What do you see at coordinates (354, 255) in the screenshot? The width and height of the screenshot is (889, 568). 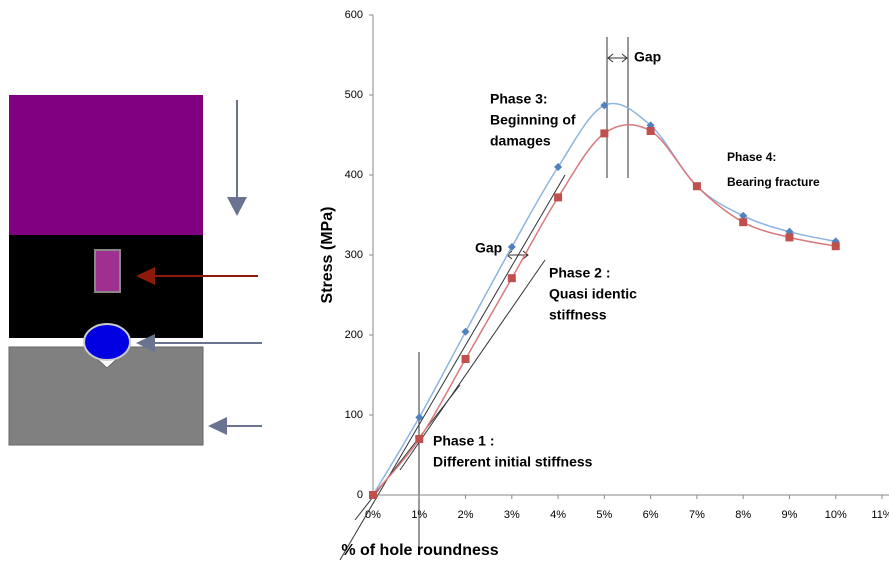 I see `y-tick-label: 300` at bounding box center [354, 255].